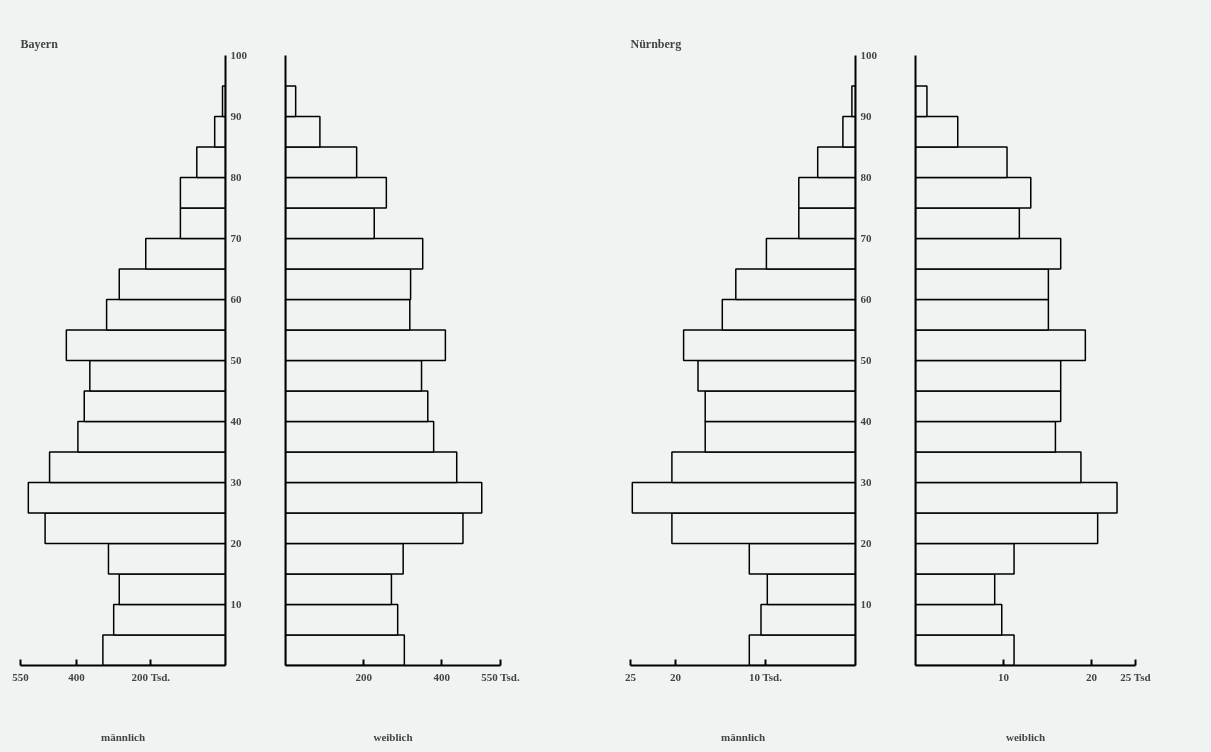 Image resolution: width=1211 pixels, height=752 pixels. What do you see at coordinates (364, 676) in the screenshot?
I see `x-tick-label: 200` at bounding box center [364, 676].